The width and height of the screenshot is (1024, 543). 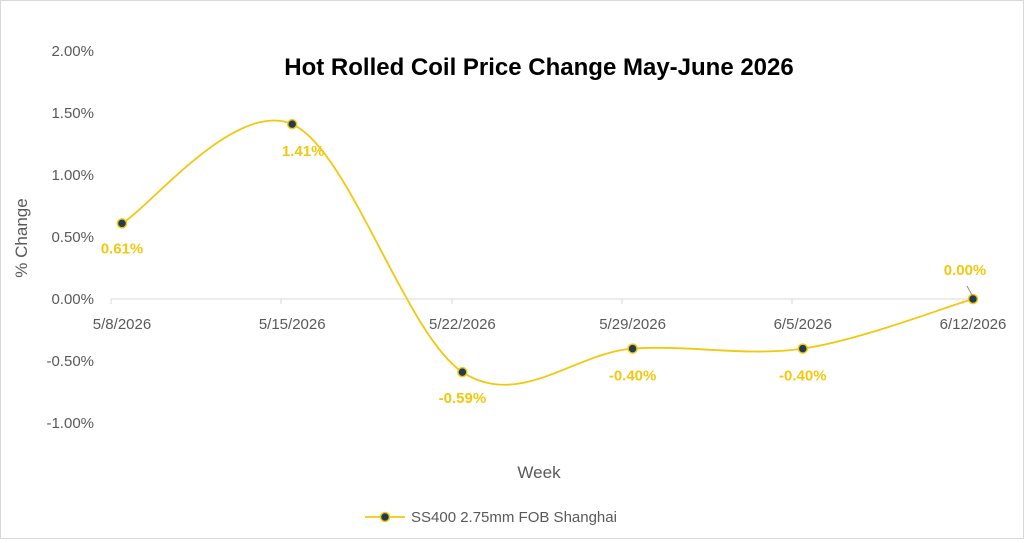 I want to click on x-tick-label: 6/5/2026, so click(x=803, y=324).